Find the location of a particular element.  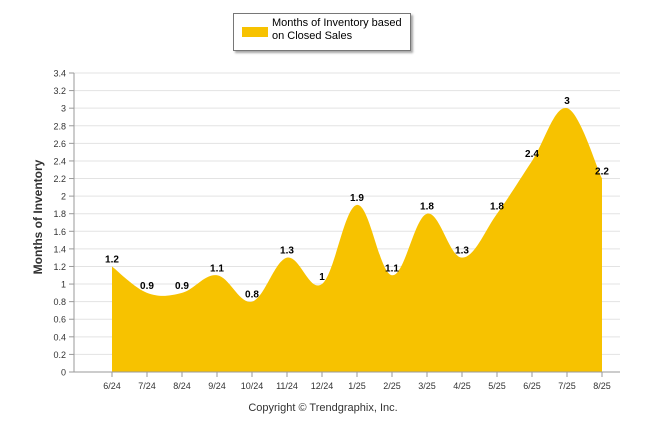

x-tick-label: 2/25 is located at coordinates (392, 386).